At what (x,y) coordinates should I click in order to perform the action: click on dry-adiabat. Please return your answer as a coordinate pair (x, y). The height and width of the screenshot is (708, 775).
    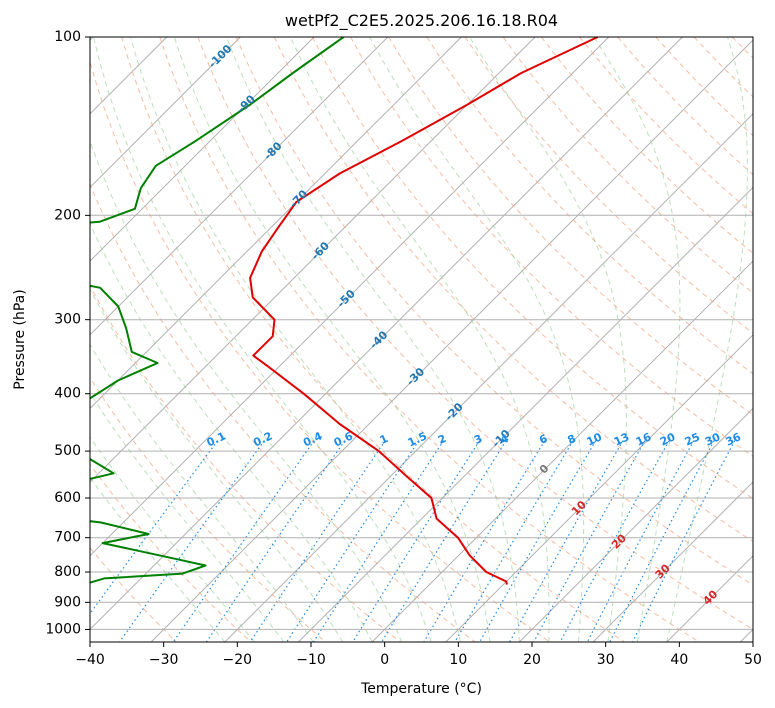
    Looking at the image, I should click on (171, 552).